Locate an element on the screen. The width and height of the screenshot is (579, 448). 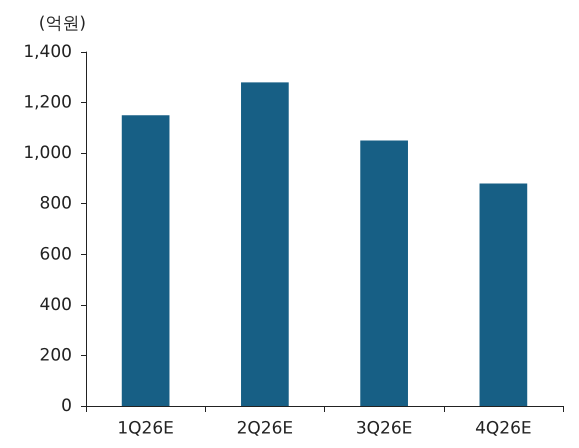
x-tick-label: 1Q26E is located at coordinates (145, 428).